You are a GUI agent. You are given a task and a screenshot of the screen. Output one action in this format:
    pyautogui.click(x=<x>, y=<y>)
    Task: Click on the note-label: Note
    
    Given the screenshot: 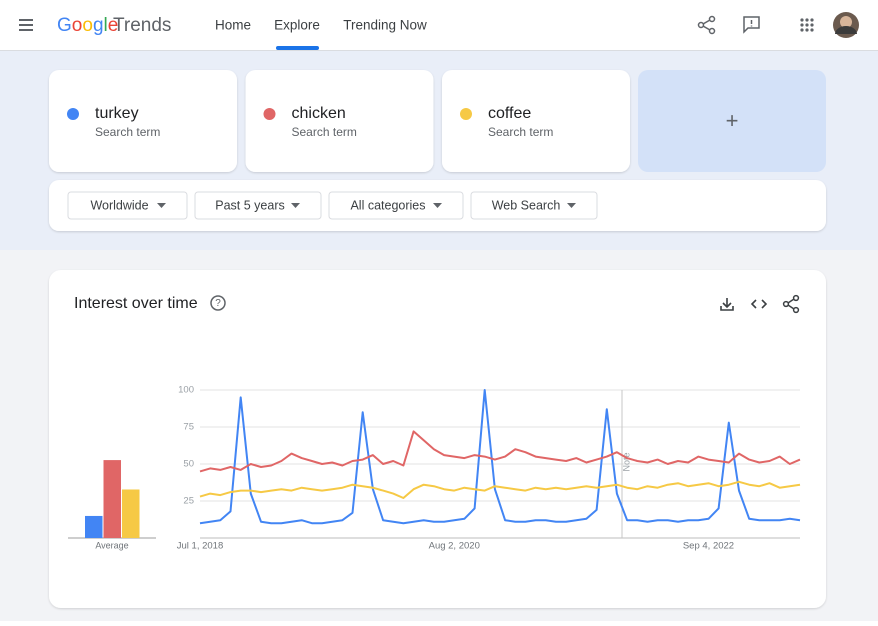 What is the action you would take?
    pyautogui.click(x=626, y=461)
    